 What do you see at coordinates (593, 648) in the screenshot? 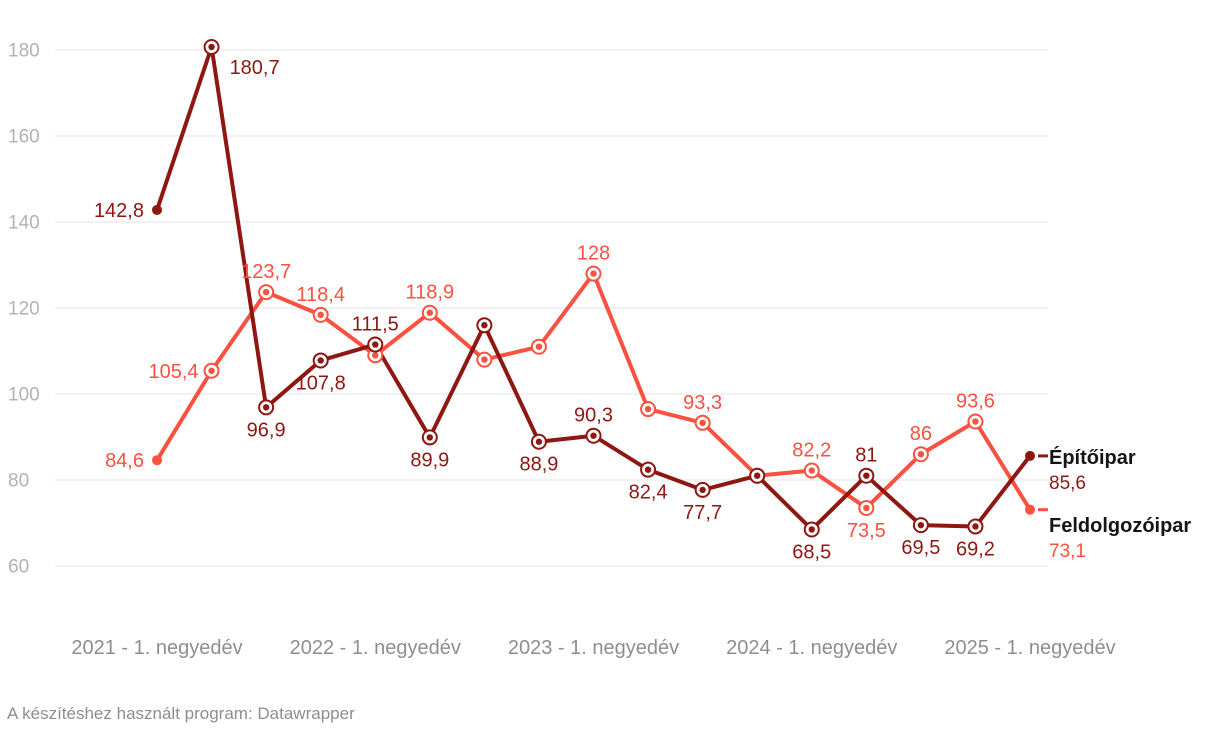
I see `x-axis-tick-label: 2023 - 1. negyedév` at bounding box center [593, 648].